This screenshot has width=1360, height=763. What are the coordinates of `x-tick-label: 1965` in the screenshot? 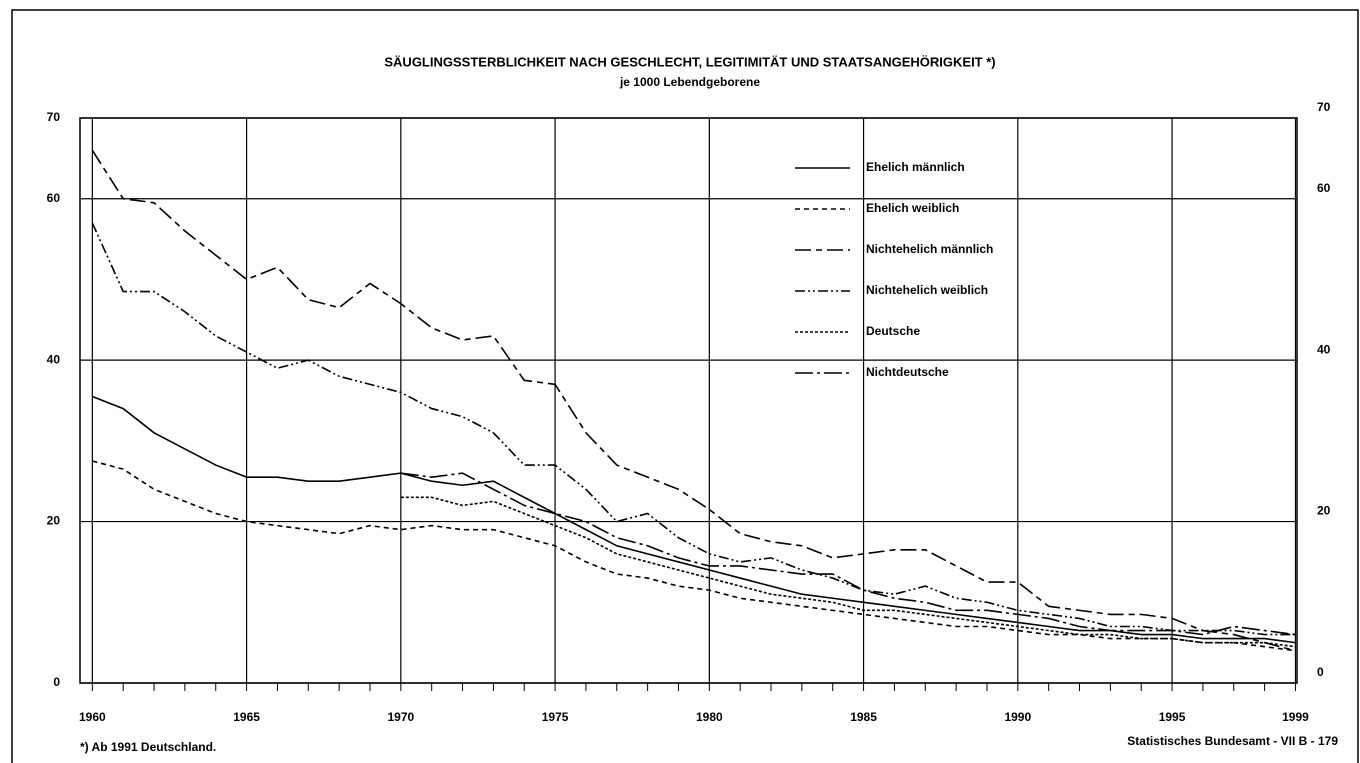 It's located at (246, 717).